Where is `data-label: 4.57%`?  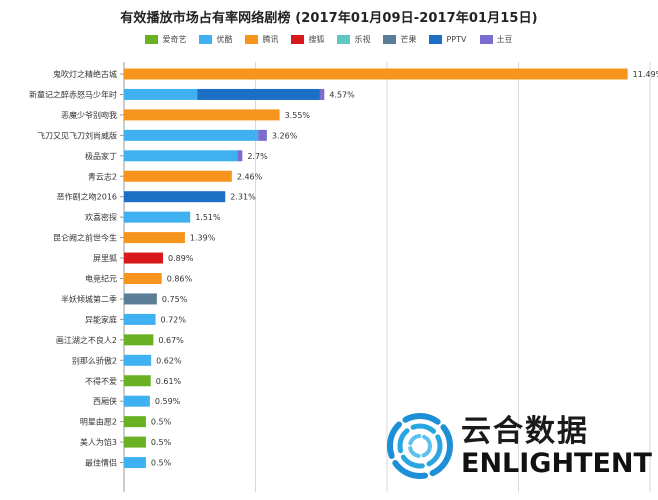 data-label: 4.57% is located at coordinates (342, 94).